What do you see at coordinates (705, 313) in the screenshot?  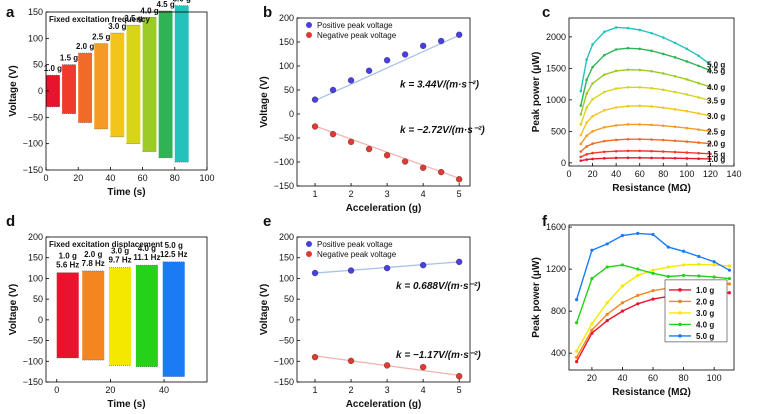 I see `legend-label: 3.0 g` at bounding box center [705, 313].